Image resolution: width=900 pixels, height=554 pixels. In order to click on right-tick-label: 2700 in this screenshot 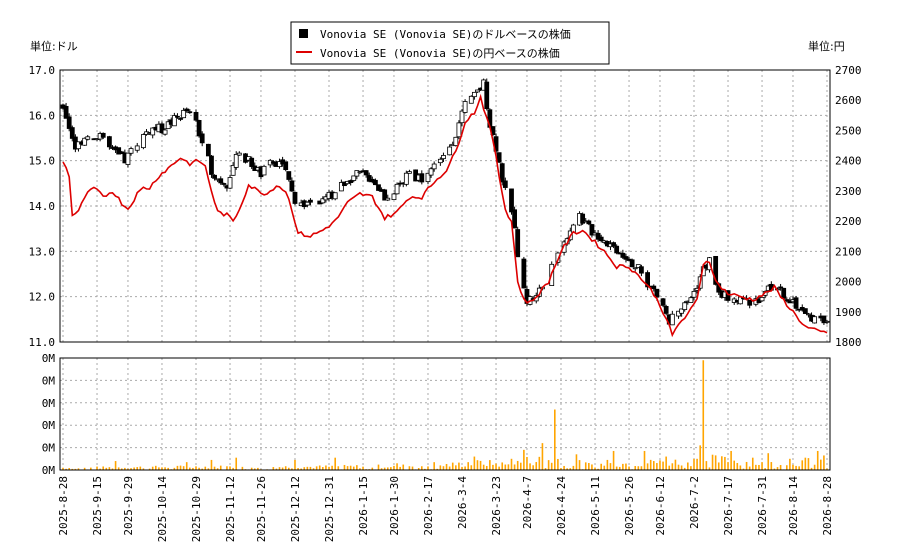, I will do `click(848, 70)`.